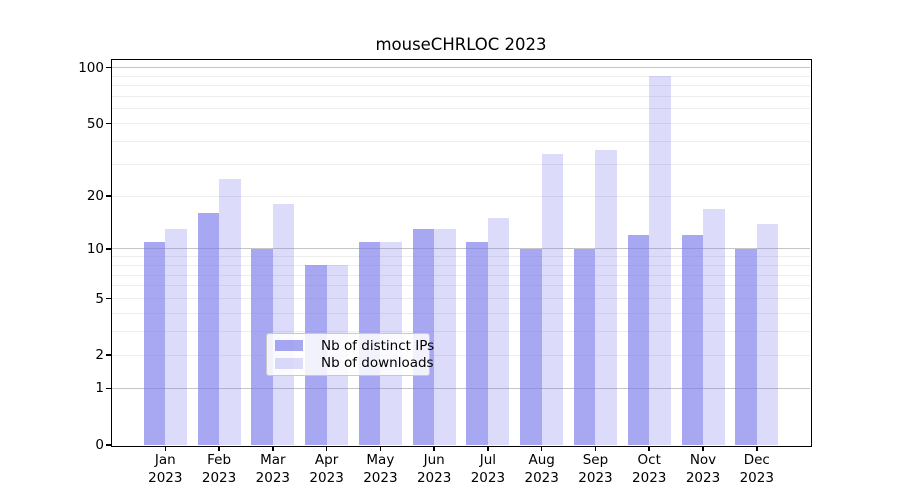 The image size is (900, 500). Describe the element at coordinates (326, 469) in the screenshot. I see `x-axis-label: Apr 2023` at that location.